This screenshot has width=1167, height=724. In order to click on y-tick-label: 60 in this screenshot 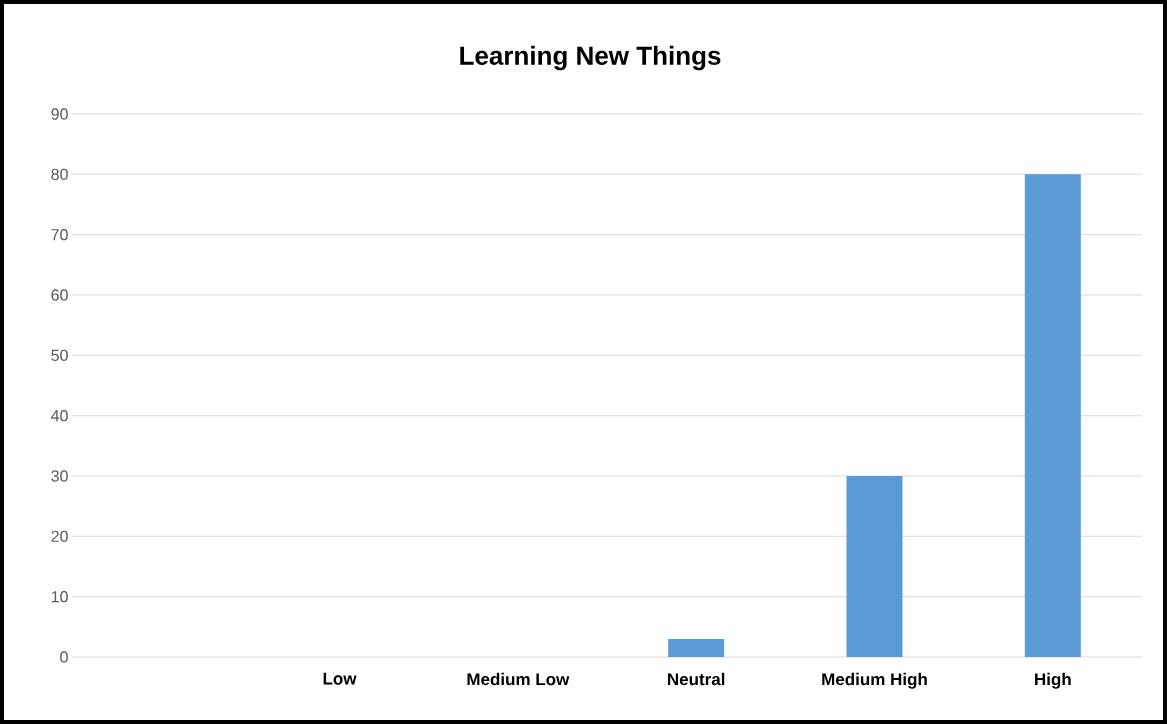, I will do `click(59, 295)`.